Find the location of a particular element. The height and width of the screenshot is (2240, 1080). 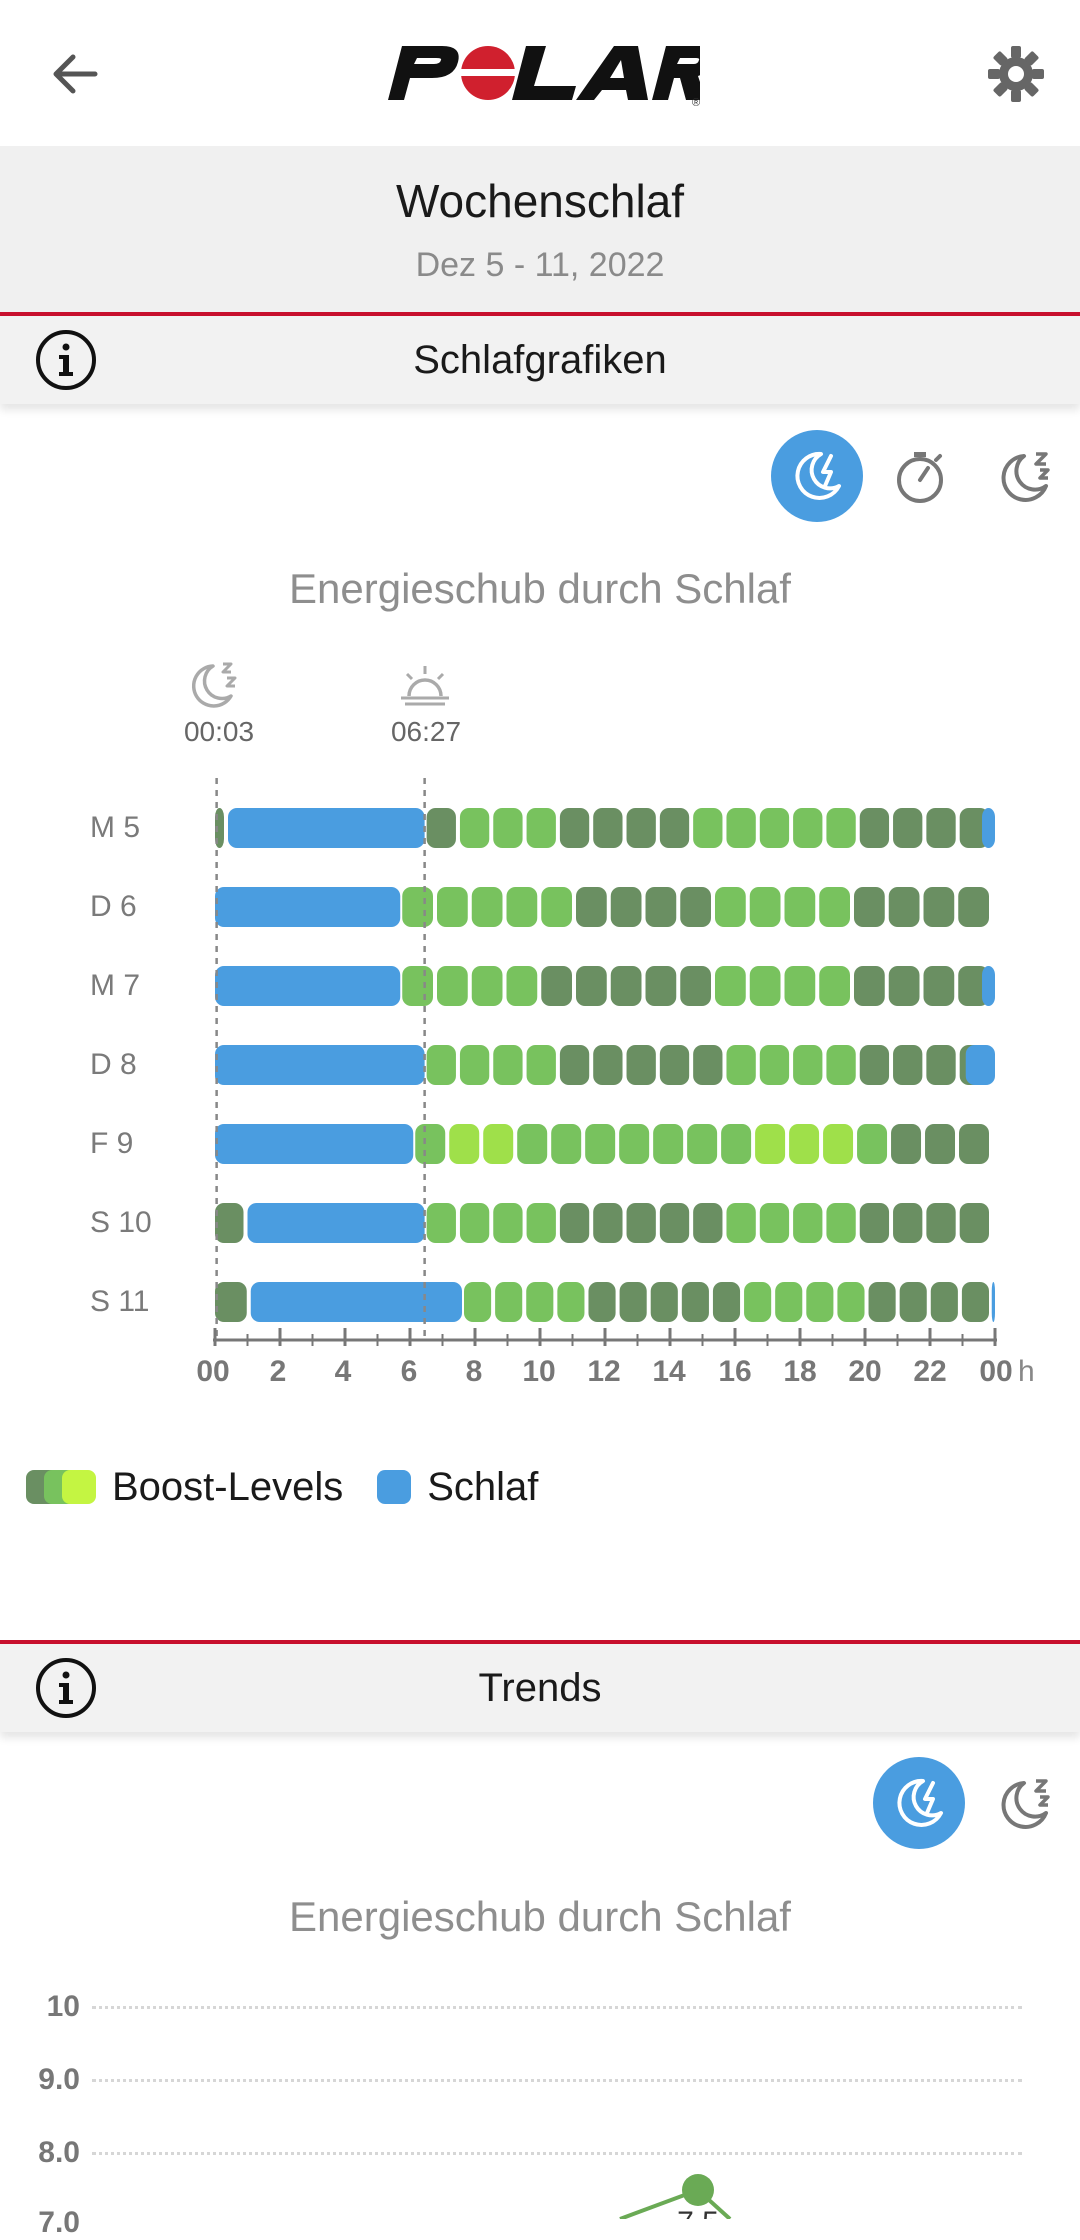

settings-button is located at coordinates (1016, 74).